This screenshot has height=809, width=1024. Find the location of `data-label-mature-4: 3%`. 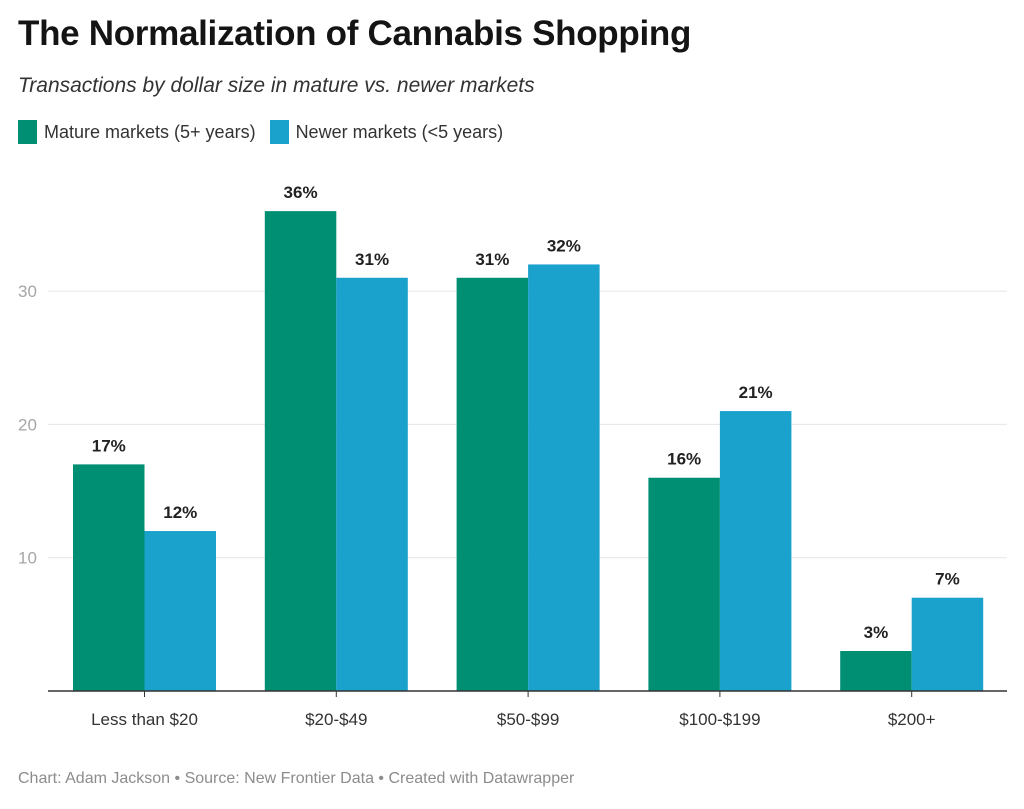

data-label-mature-4: 3% is located at coordinates (876, 632).